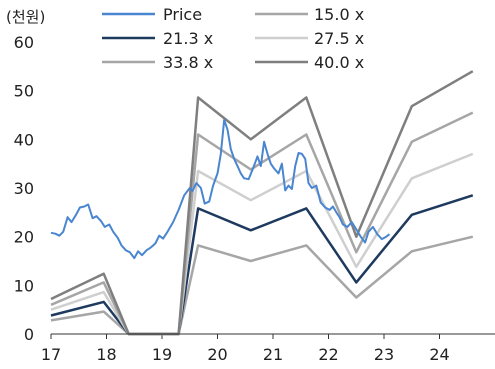 The width and height of the screenshot is (495, 369). What do you see at coordinates (188, 38) in the screenshot?
I see `legend-label: 21.3 x` at bounding box center [188, 38].